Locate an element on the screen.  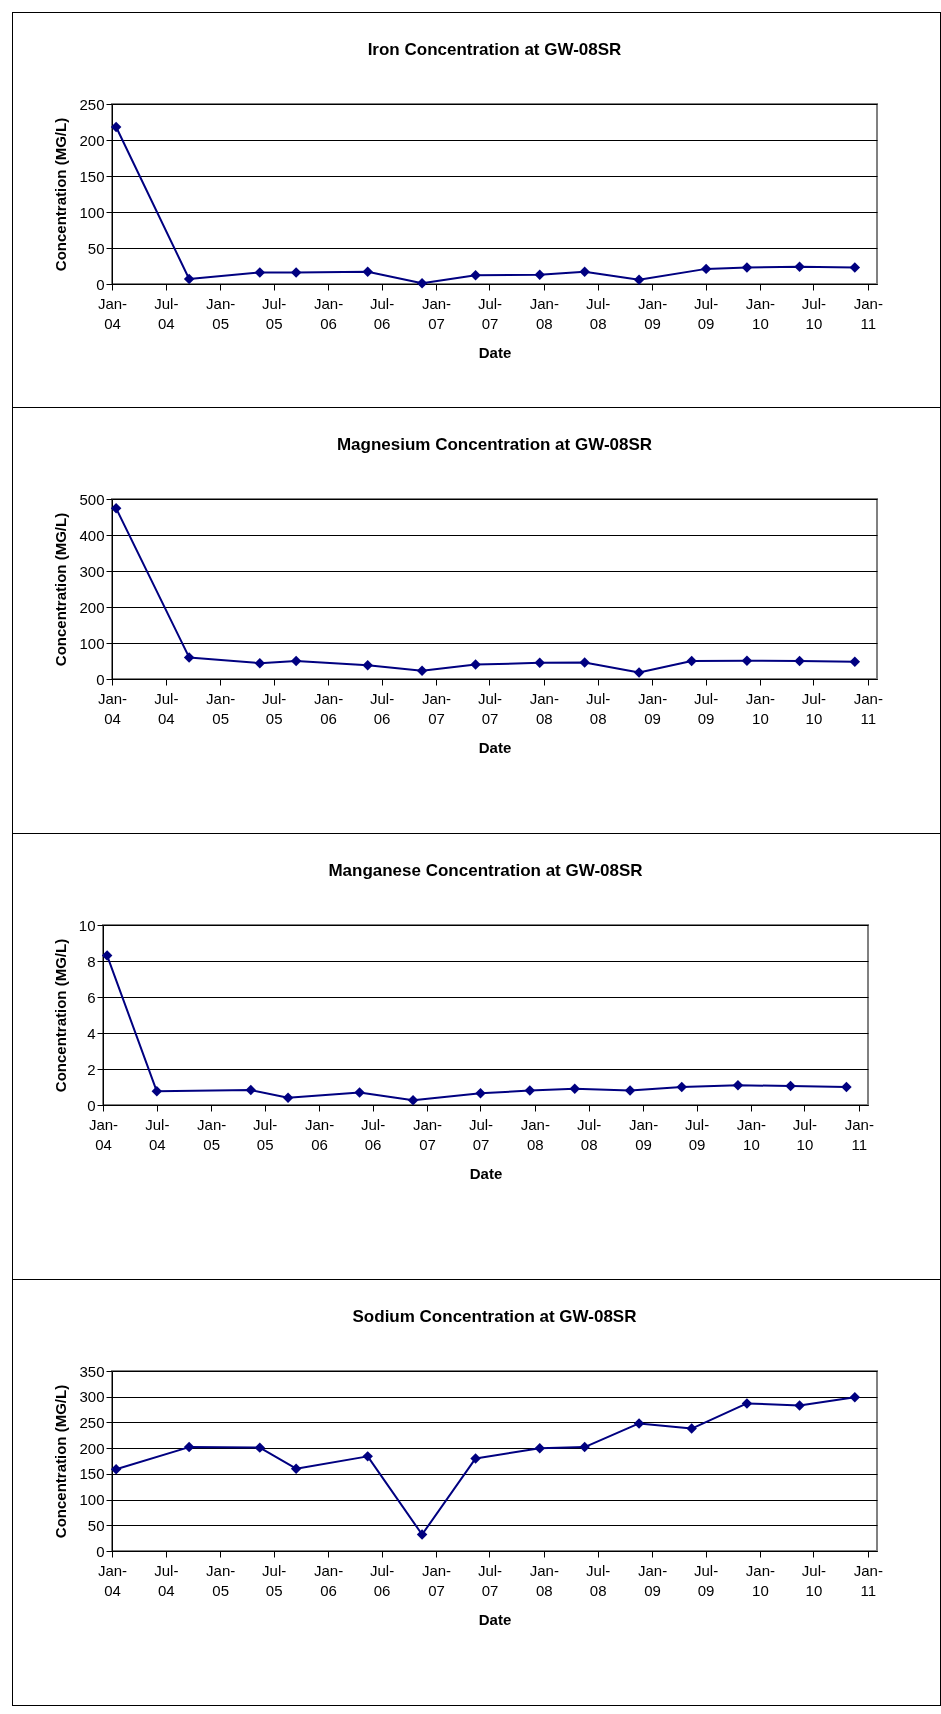
y-tick-label: 10 is located at coordinates (87, 925).